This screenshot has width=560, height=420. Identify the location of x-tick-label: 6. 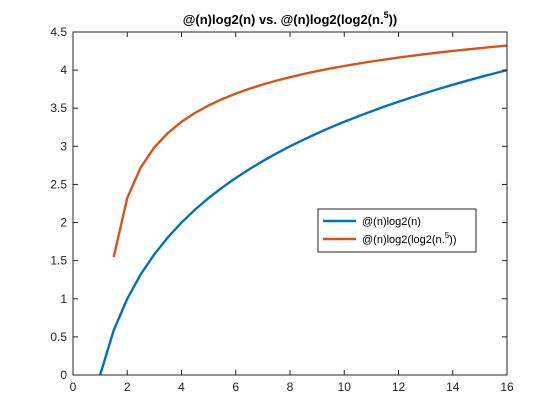
(235, 387).